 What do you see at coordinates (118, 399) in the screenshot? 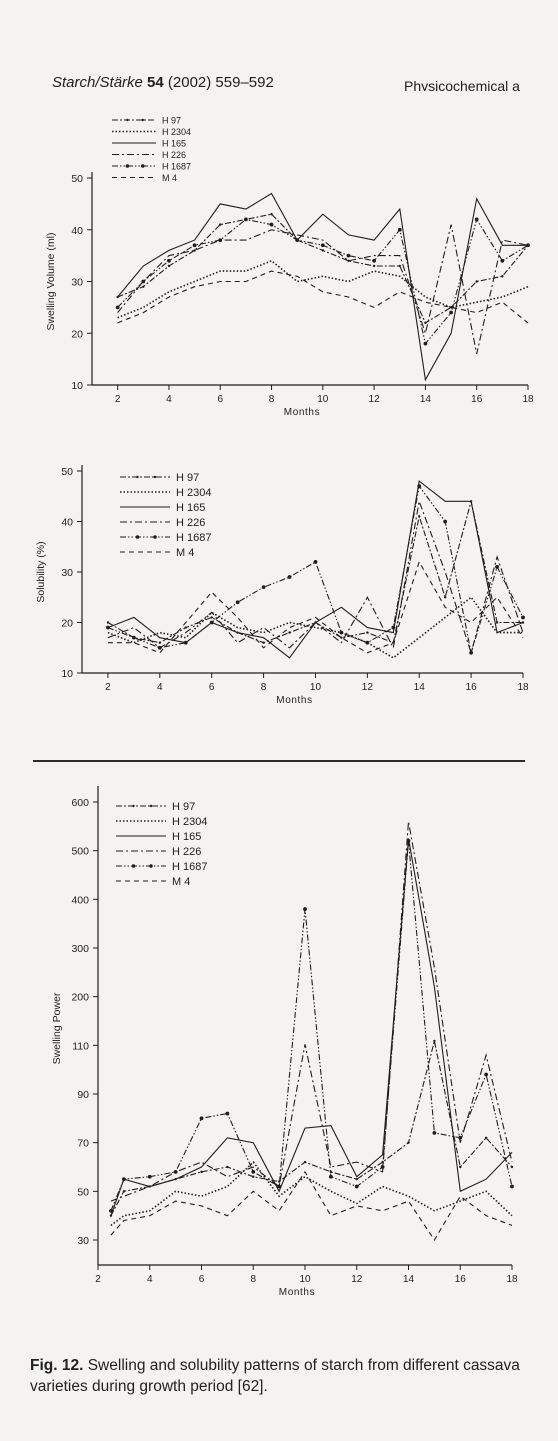
I see `x-tick-label: 2` at bounding box center [118, 399].